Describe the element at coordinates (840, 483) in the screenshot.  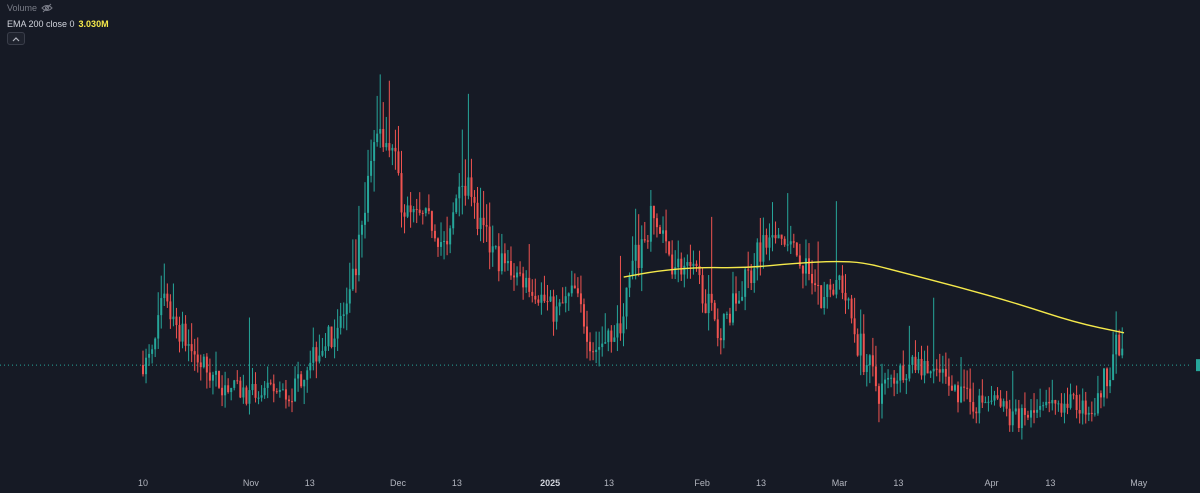
I see `x-tick-label-9: Mar` at that location.